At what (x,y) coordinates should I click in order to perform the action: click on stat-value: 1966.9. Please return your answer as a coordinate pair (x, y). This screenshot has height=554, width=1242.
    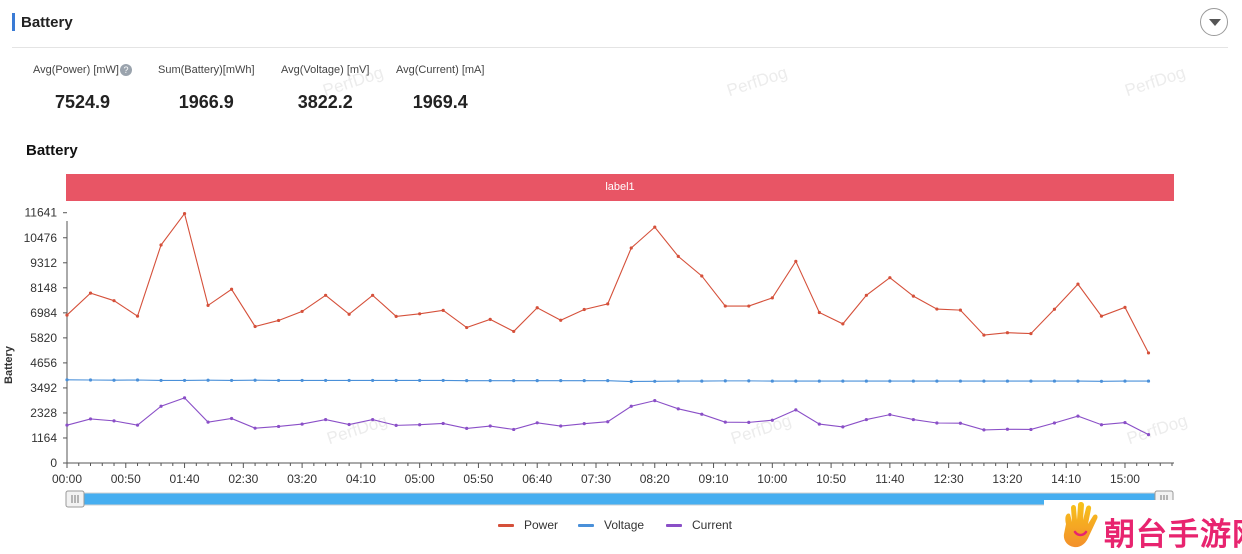
    Looking at the image, I should click on (206, 102).